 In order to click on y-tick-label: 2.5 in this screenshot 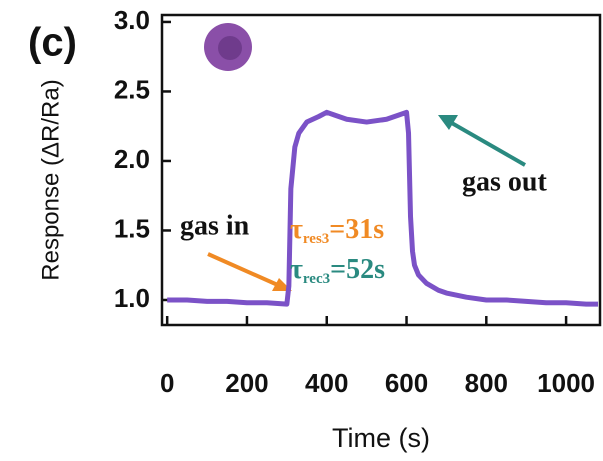, I will do `click(132, 89)`.